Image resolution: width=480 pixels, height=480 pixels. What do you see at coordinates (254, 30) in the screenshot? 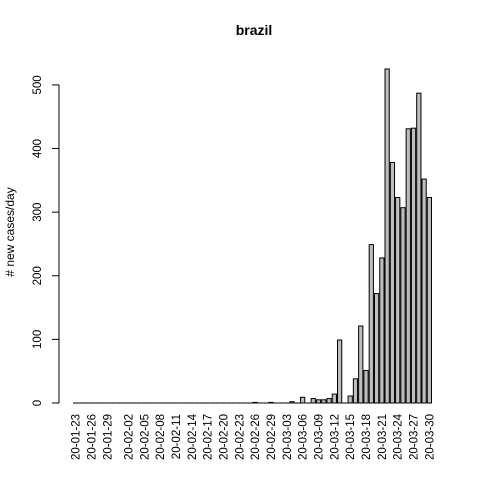
I see `chart-title: brazil` at bounding box center [254, 30].